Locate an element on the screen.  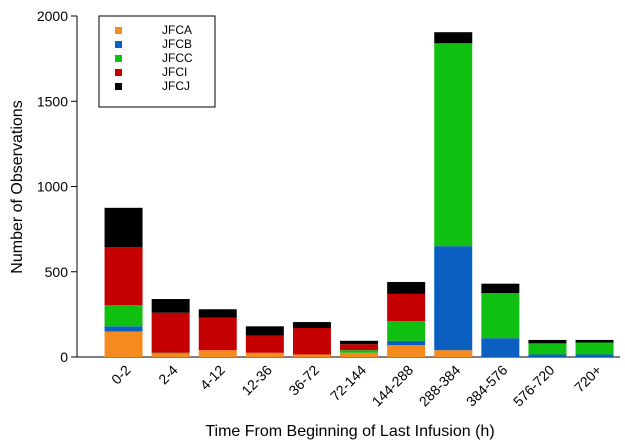
y-tick-label: 500 is located at coordinates (57, 272).